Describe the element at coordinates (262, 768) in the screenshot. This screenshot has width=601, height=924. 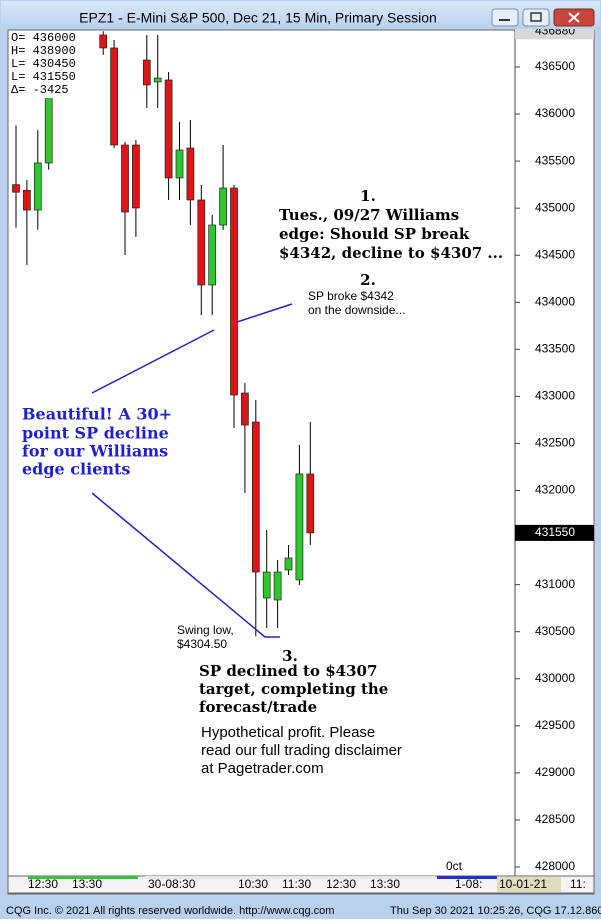
I see `disclaimer: at Pagetrader.com` at that location.